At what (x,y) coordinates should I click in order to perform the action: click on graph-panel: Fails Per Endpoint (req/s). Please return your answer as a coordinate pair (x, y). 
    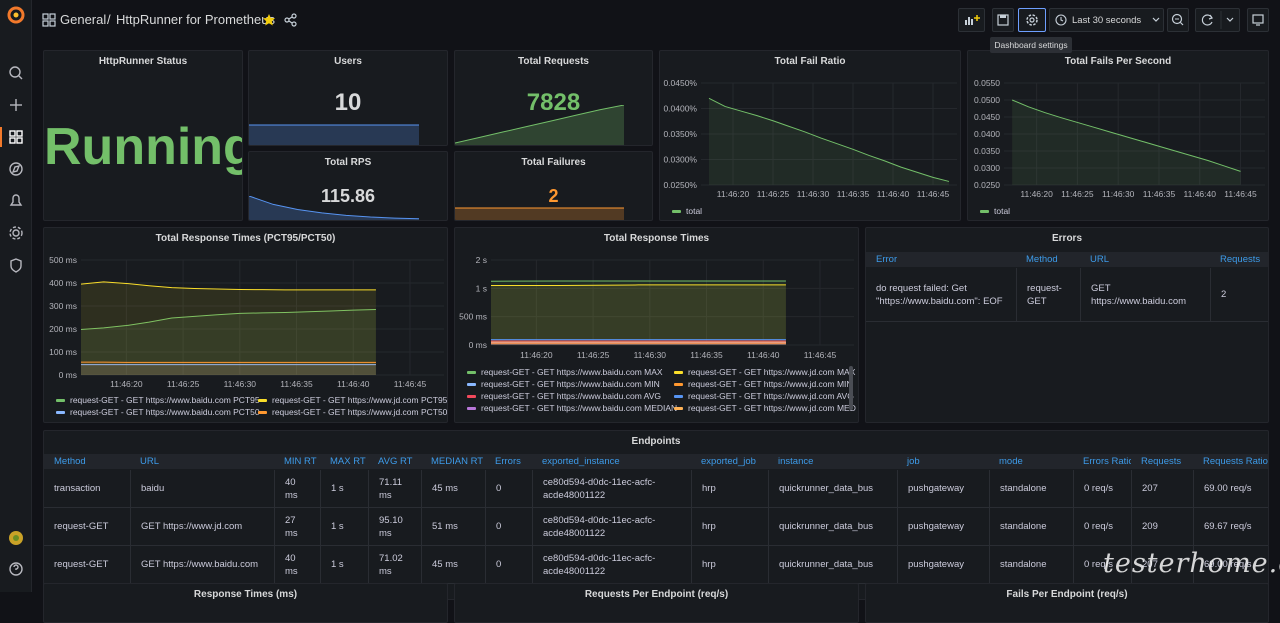
    Looking at the image, I should click on (1067, 603).